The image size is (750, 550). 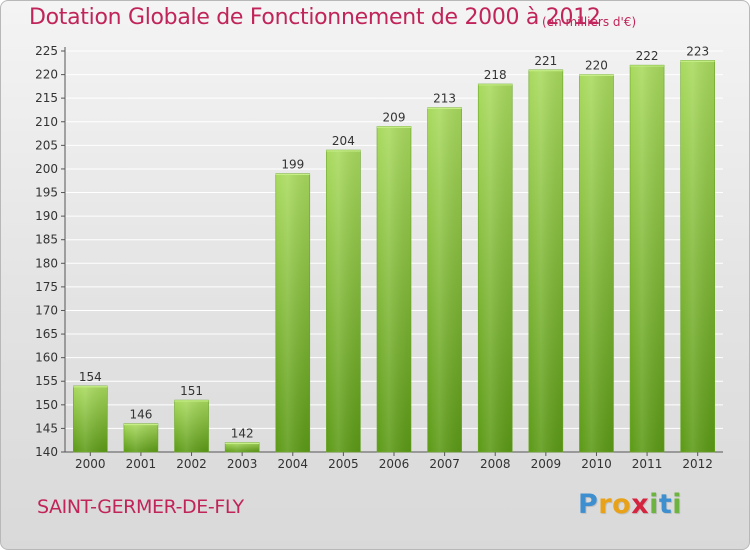 I want to click on x-tick-label: 2003, so click(x=242, y=464).